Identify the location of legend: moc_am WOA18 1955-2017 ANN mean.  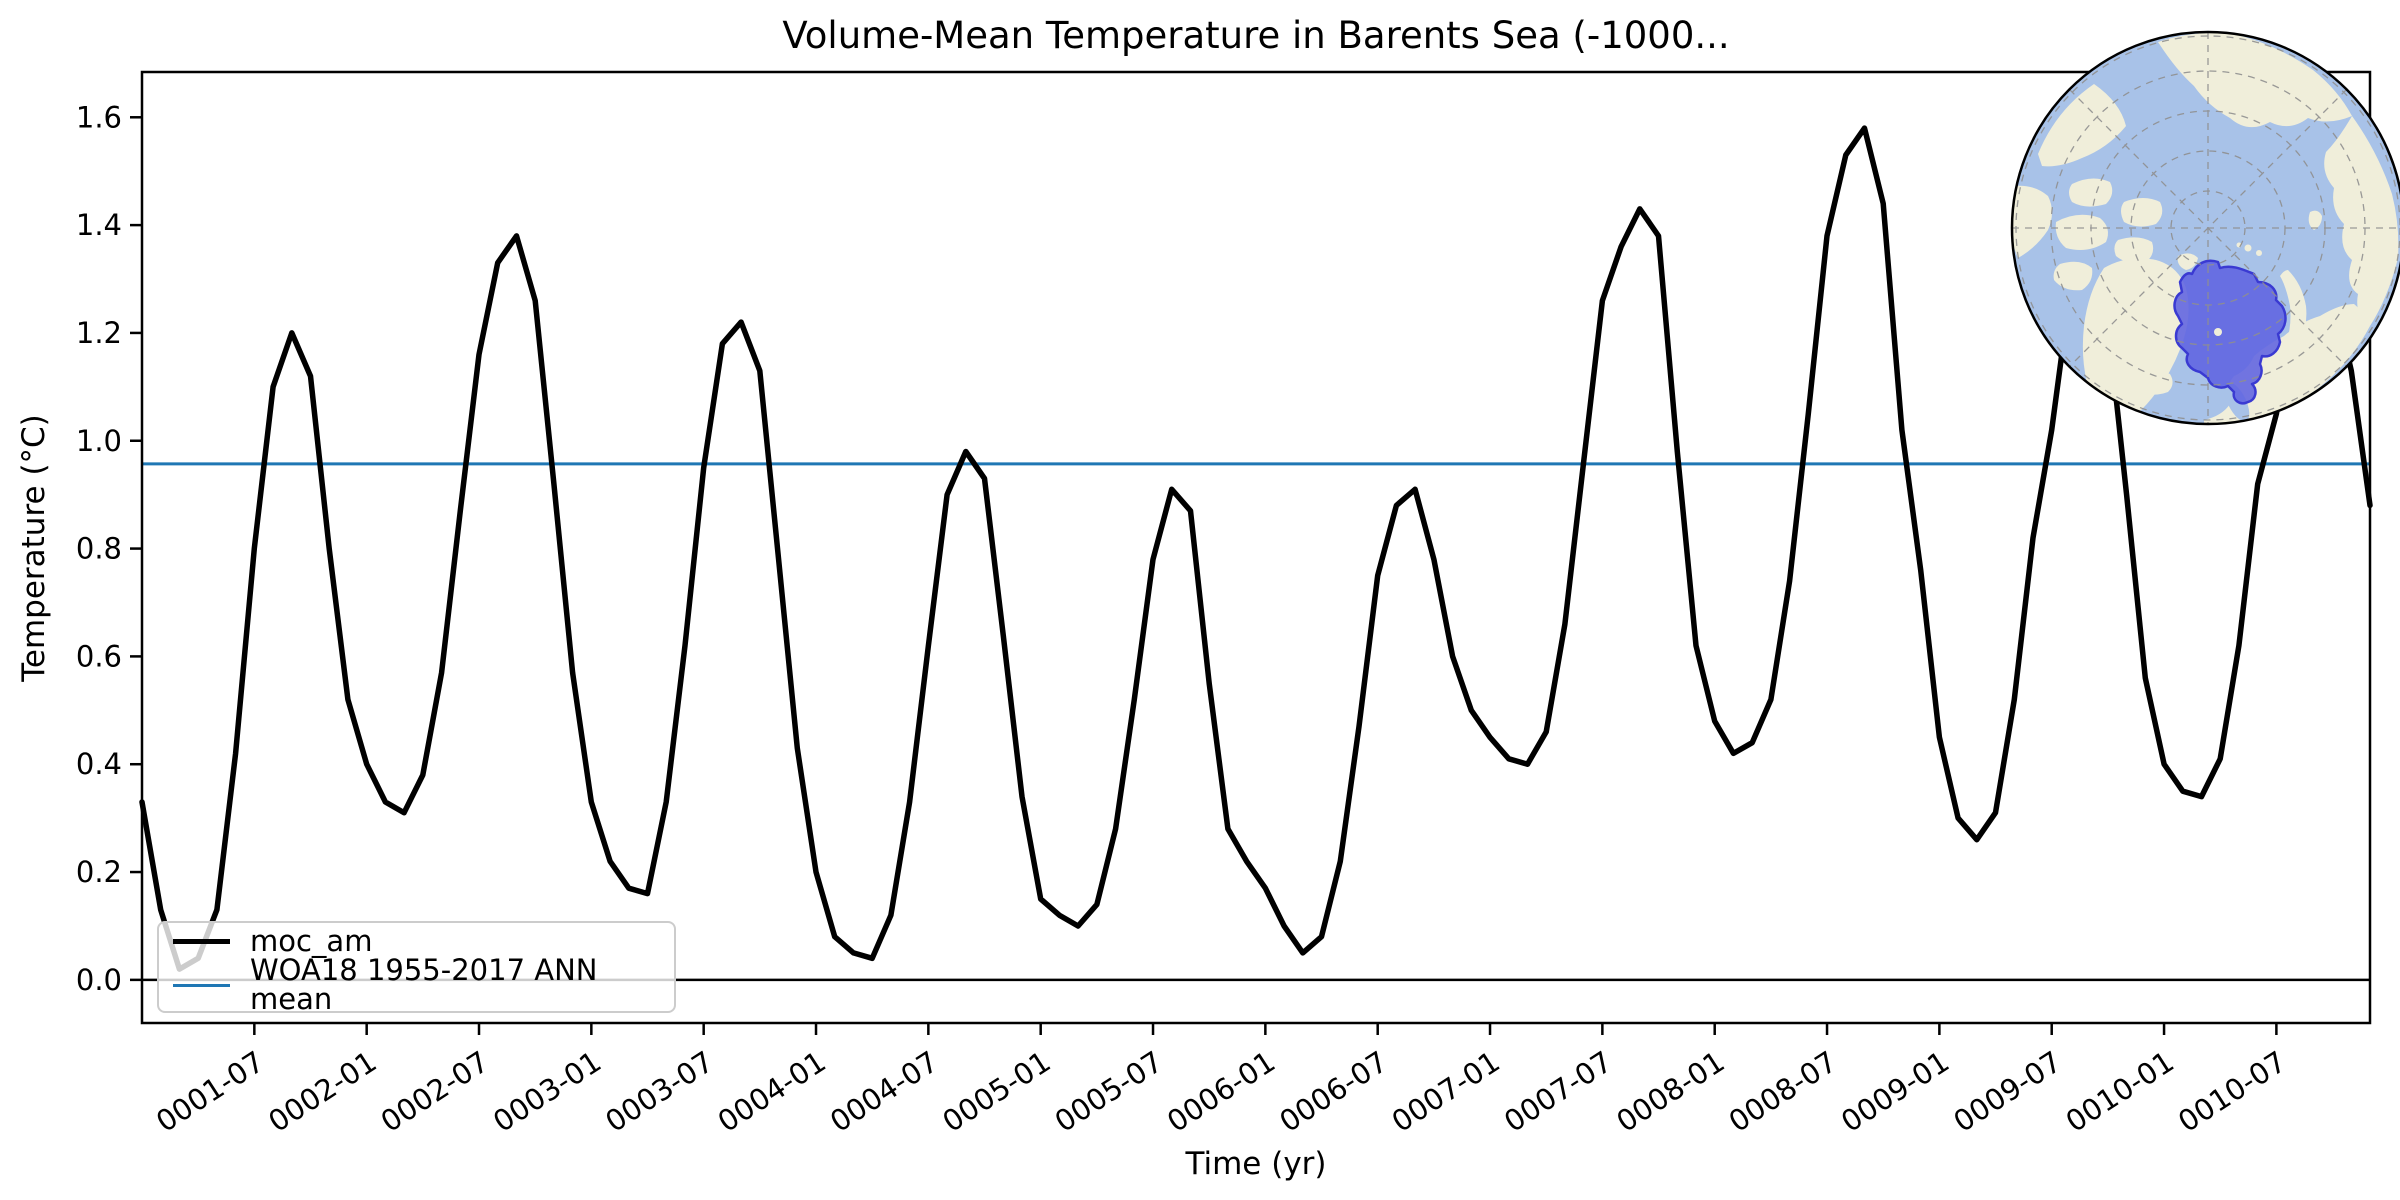
(416, 967).